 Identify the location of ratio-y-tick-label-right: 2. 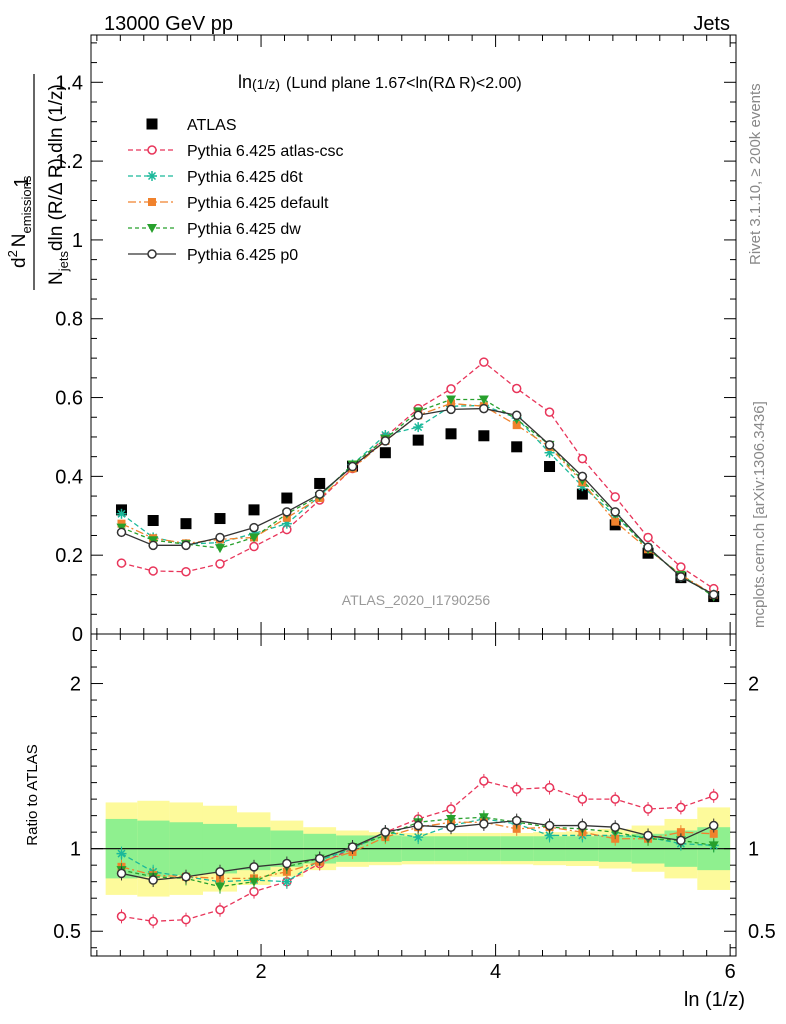
(753, 685).